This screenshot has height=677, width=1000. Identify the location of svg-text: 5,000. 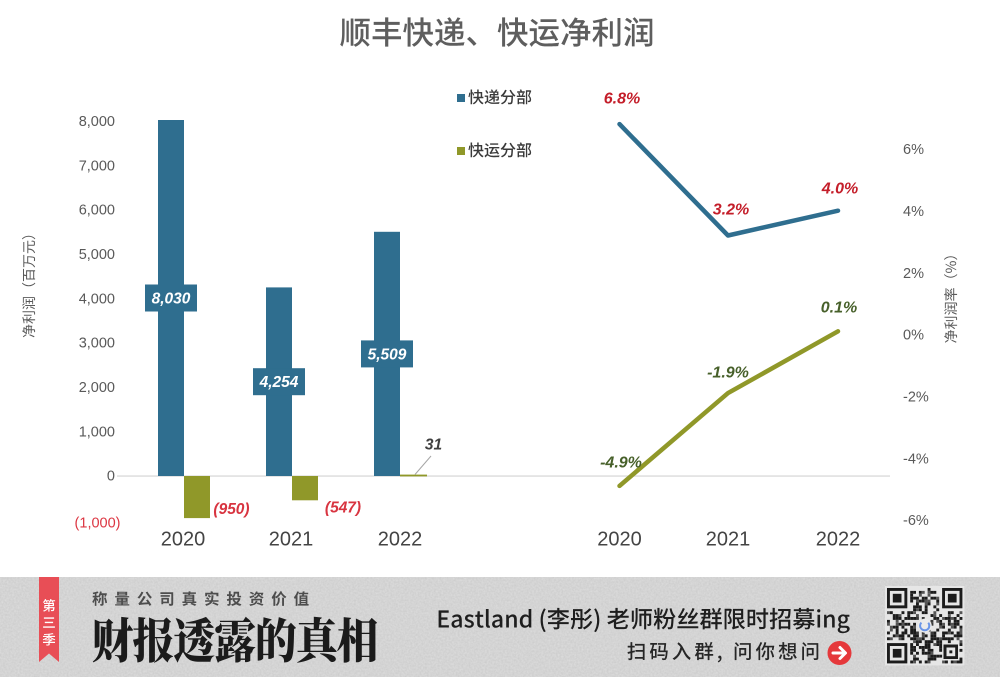
(97, 255).